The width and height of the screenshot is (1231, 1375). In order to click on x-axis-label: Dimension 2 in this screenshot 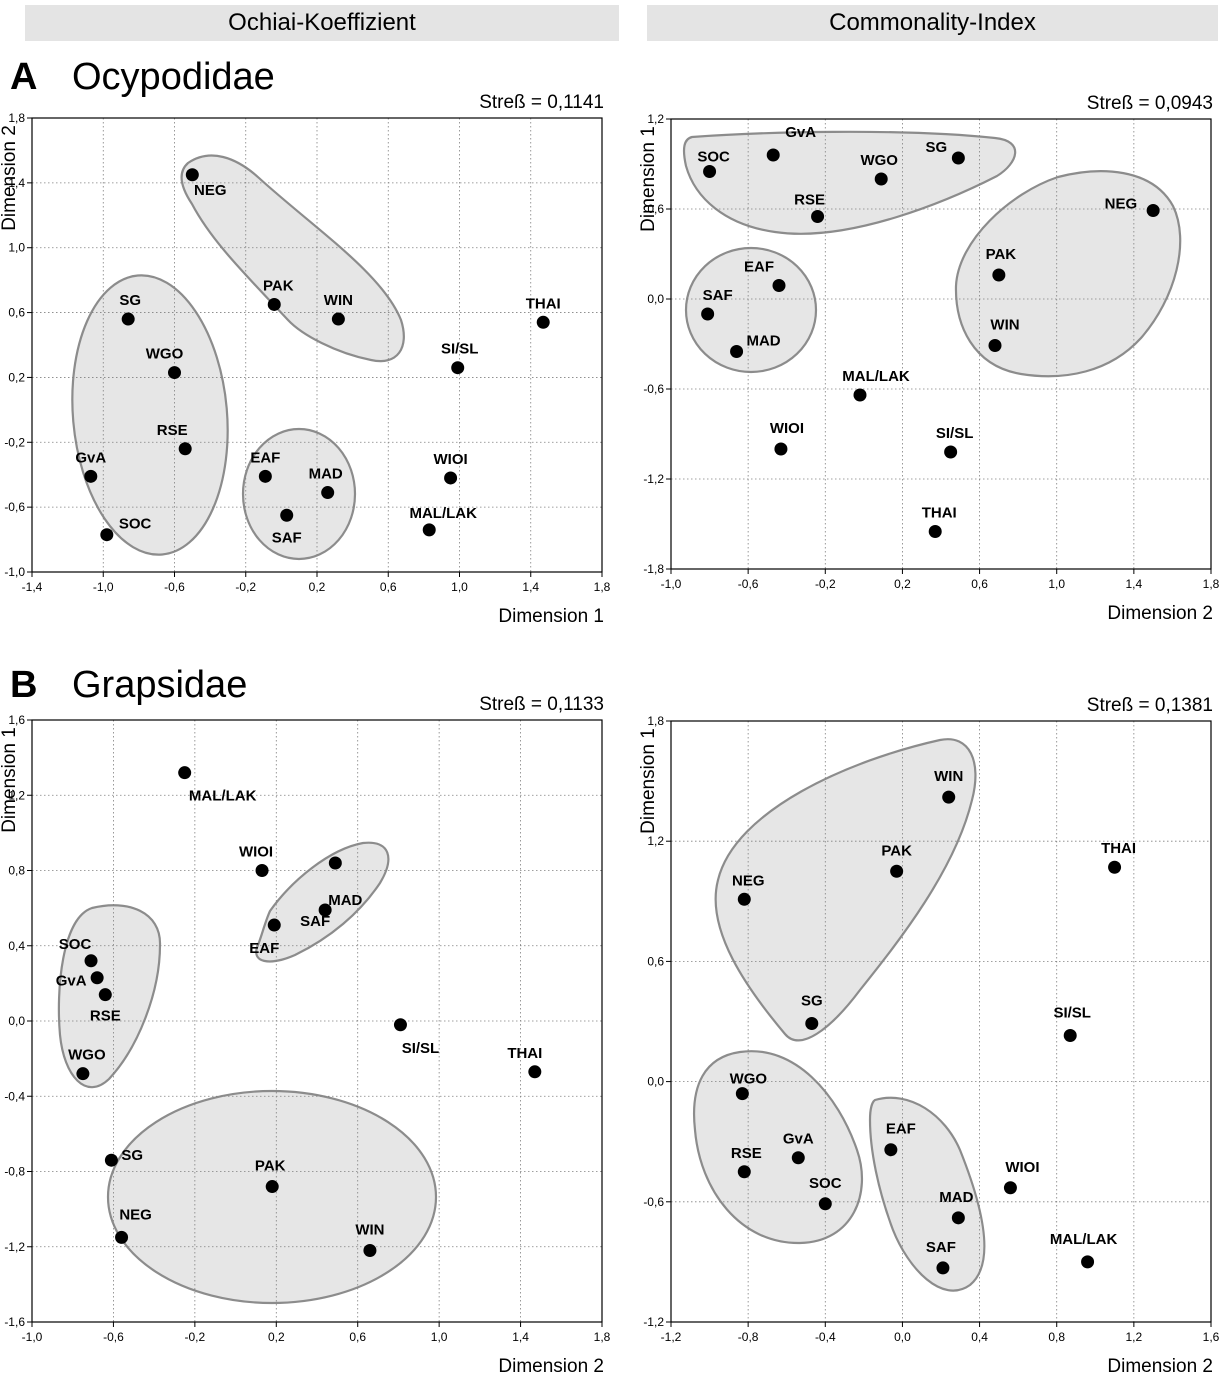, I will do `click(1160, 1365)`.